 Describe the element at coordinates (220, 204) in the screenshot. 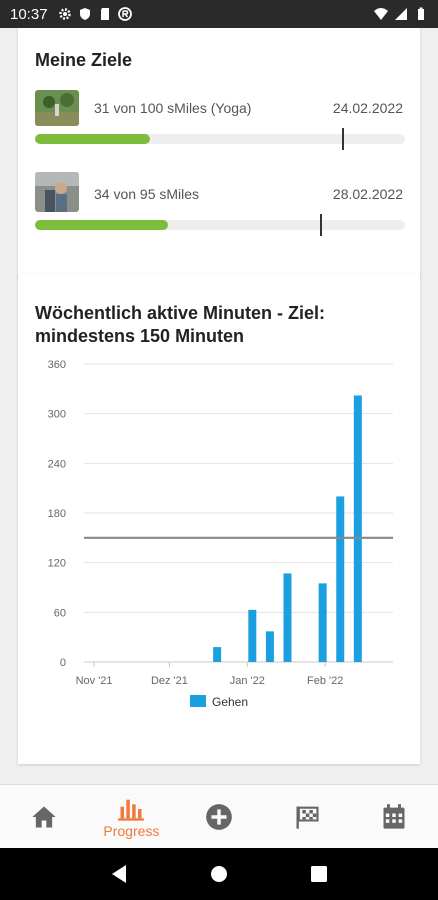

I see `goal-item: 34 von 95 sMiles 28.02.2022` at that location.